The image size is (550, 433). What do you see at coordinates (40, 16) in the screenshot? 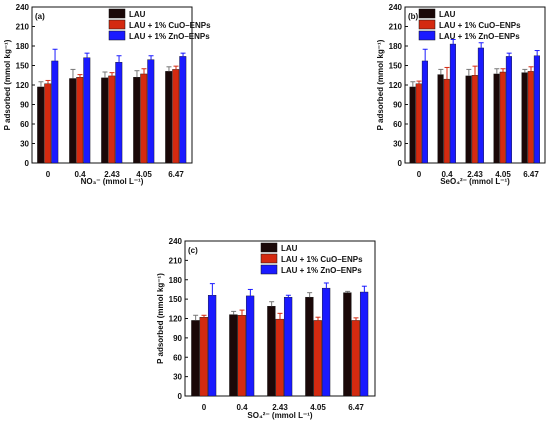
I see `panel-label: (a)` at bounding box center [40, 16].